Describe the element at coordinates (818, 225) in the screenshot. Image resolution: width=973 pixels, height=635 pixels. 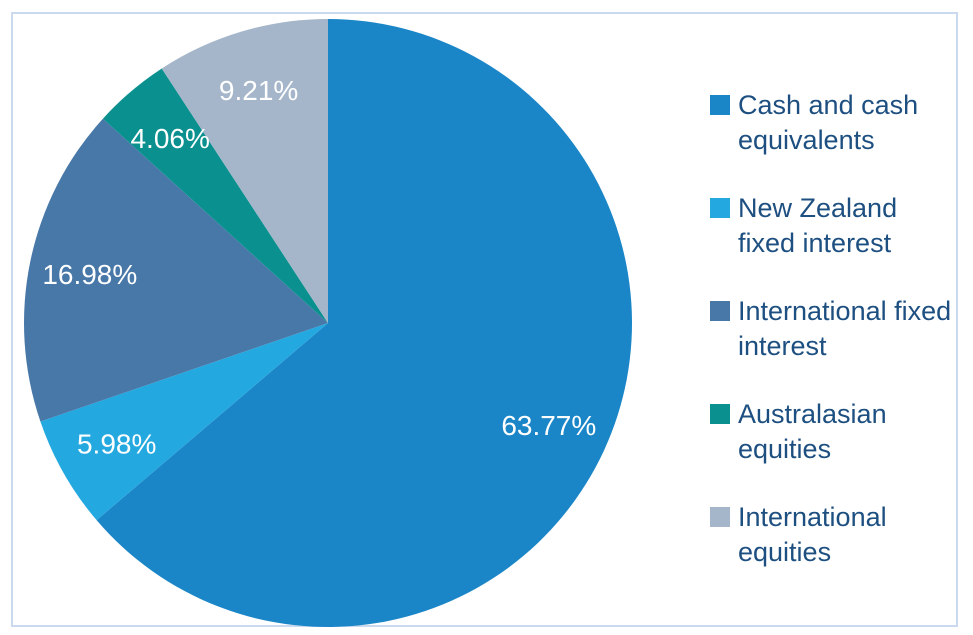
I see `legend-label: New Zealand fixed interest` at that location.